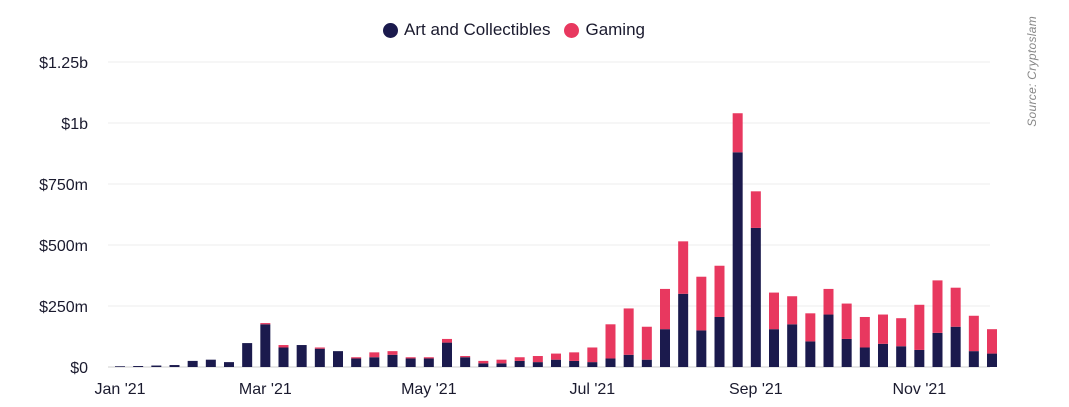 The image size is (1069, 407). I want to click on legend-item-gaming: Gaming, so click(604, 30).